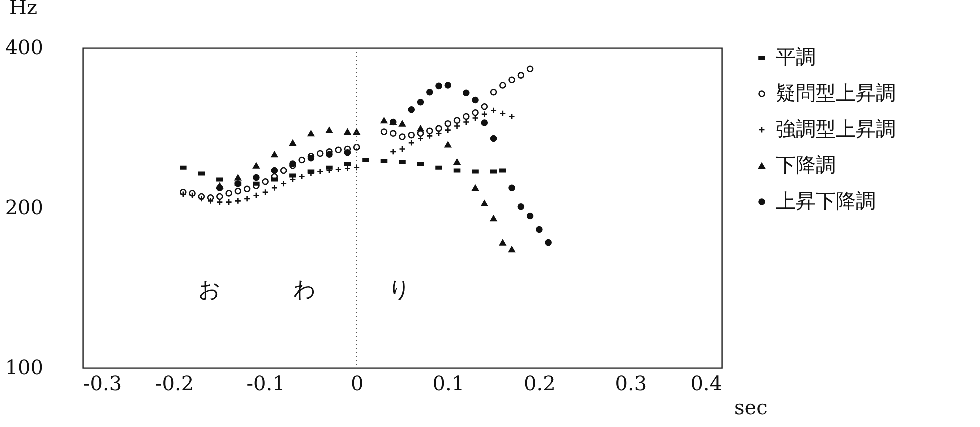 Image resolution: width=980 pixels, height=427 pixels. Describe the element at coordinates (24, 368) in the screenshot. I see `y-tick-label: 100` at that location.